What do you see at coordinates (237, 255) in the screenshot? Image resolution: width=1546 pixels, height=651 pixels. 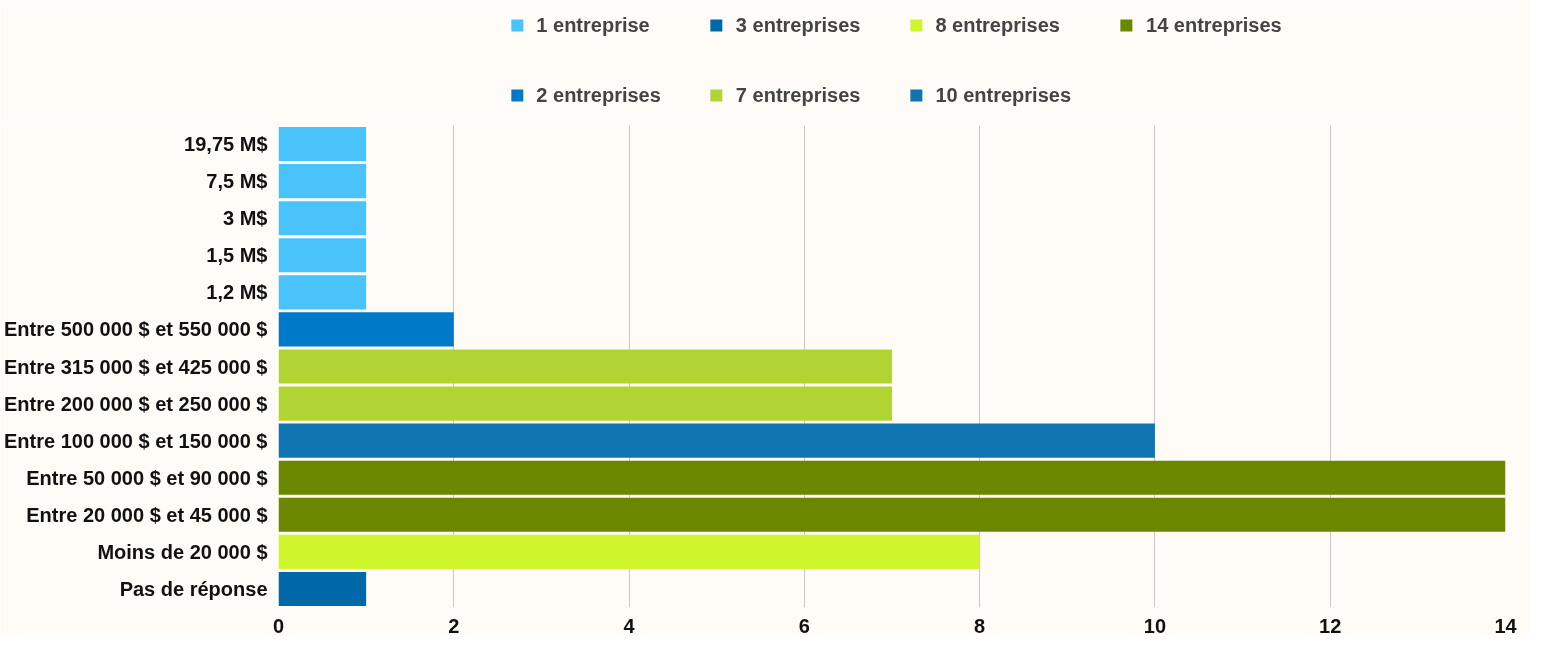 I see `y-tick-label: 1,5 M$` at bounding box center [237, 255].